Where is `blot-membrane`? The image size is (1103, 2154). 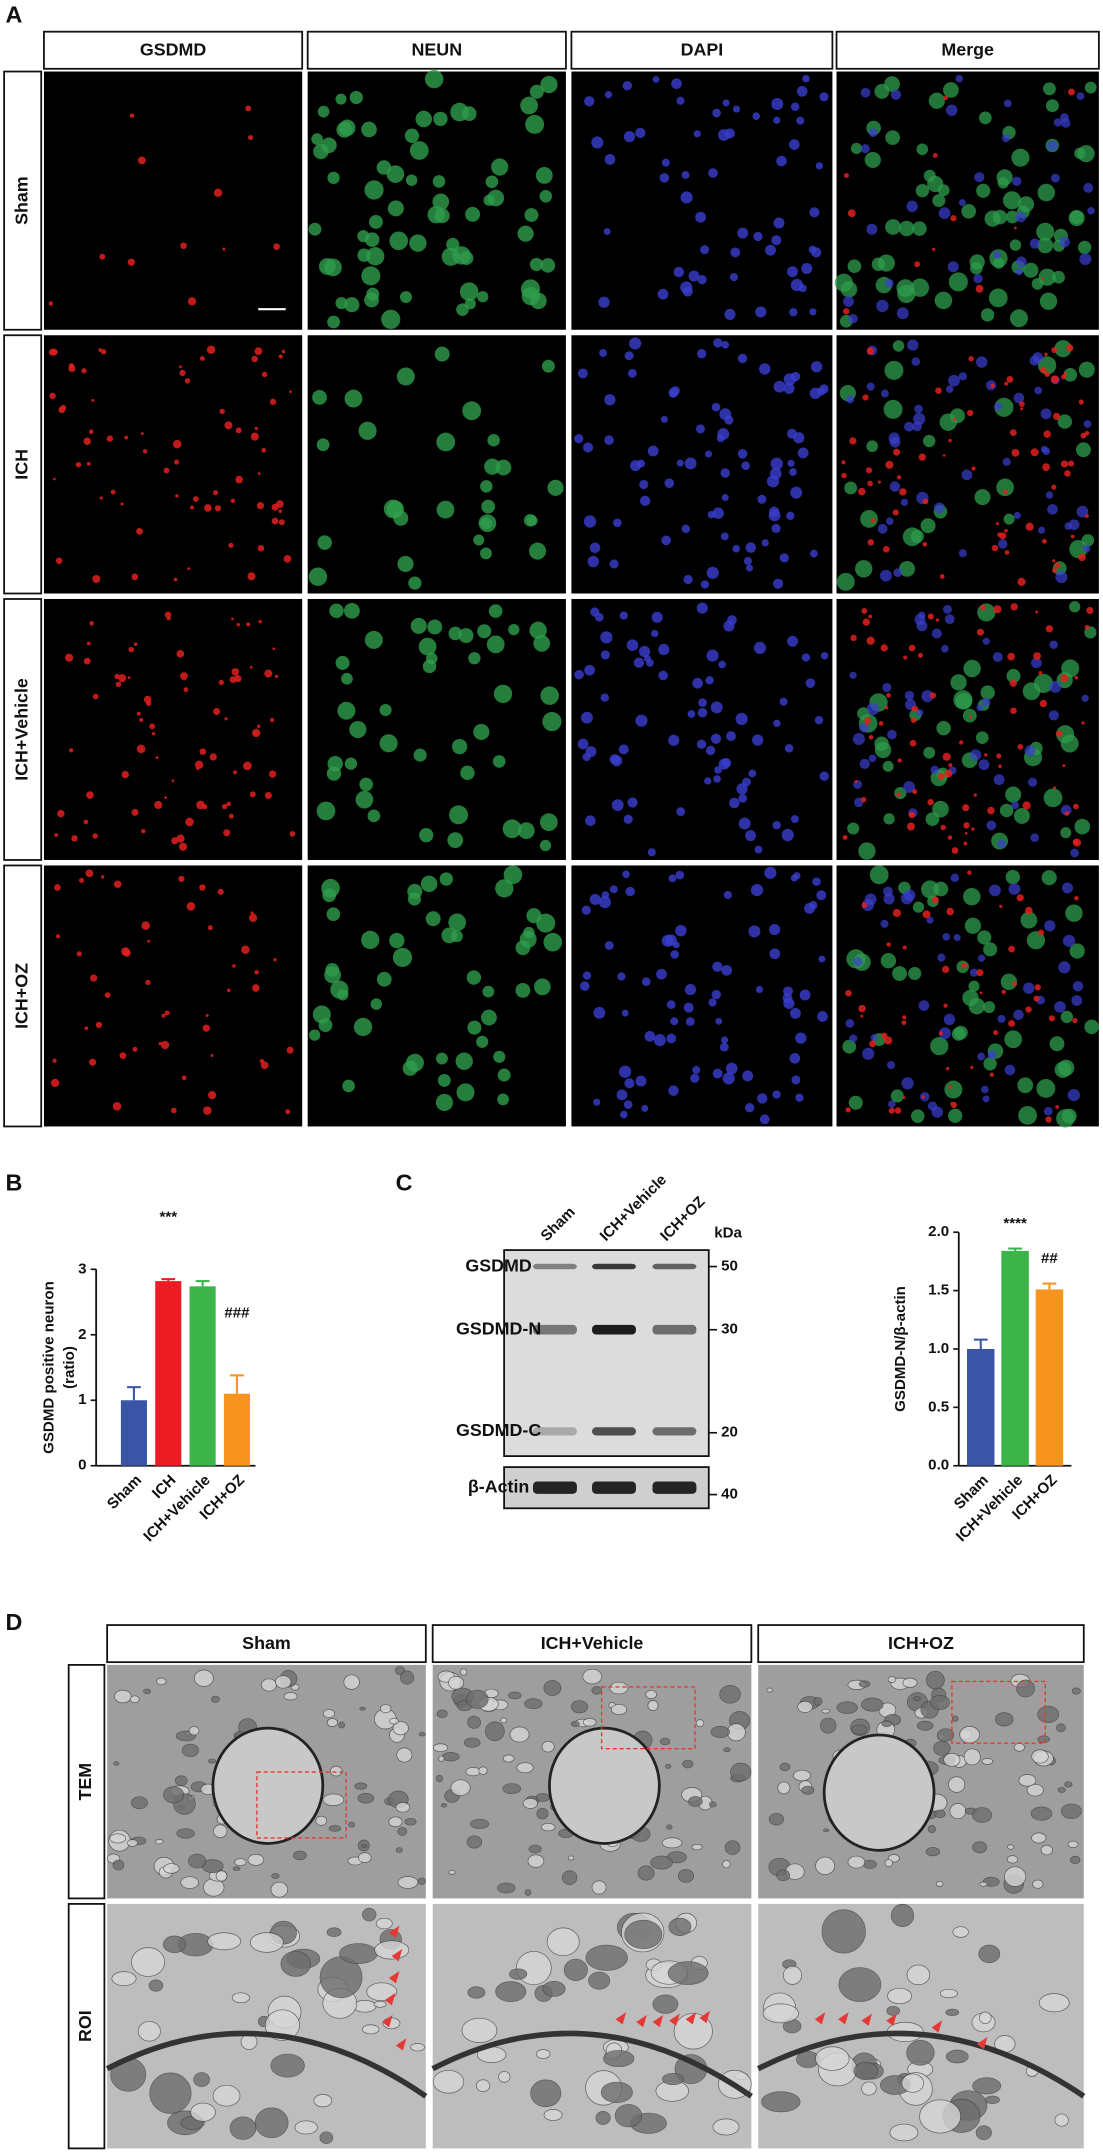
blot-membrane is located at coordinates (606, 1353).